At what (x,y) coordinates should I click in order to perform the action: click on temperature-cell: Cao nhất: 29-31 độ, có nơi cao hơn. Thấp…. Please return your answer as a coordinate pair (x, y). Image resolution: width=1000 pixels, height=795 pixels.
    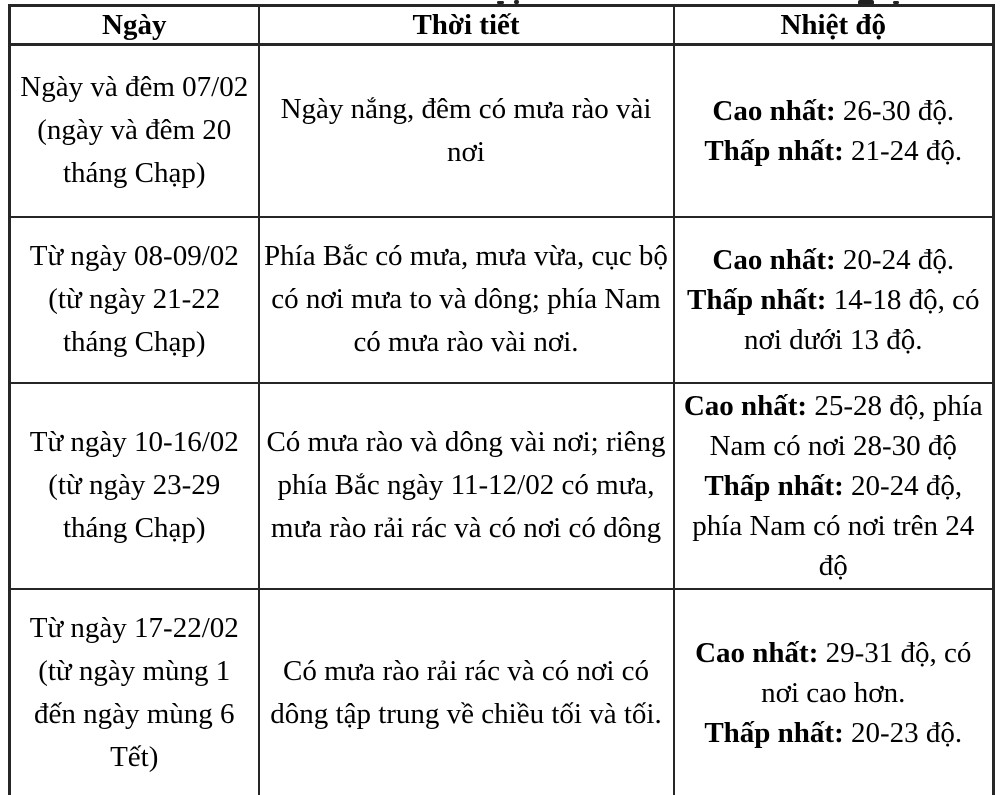
    Looking at the image, I should click on (833, 691).